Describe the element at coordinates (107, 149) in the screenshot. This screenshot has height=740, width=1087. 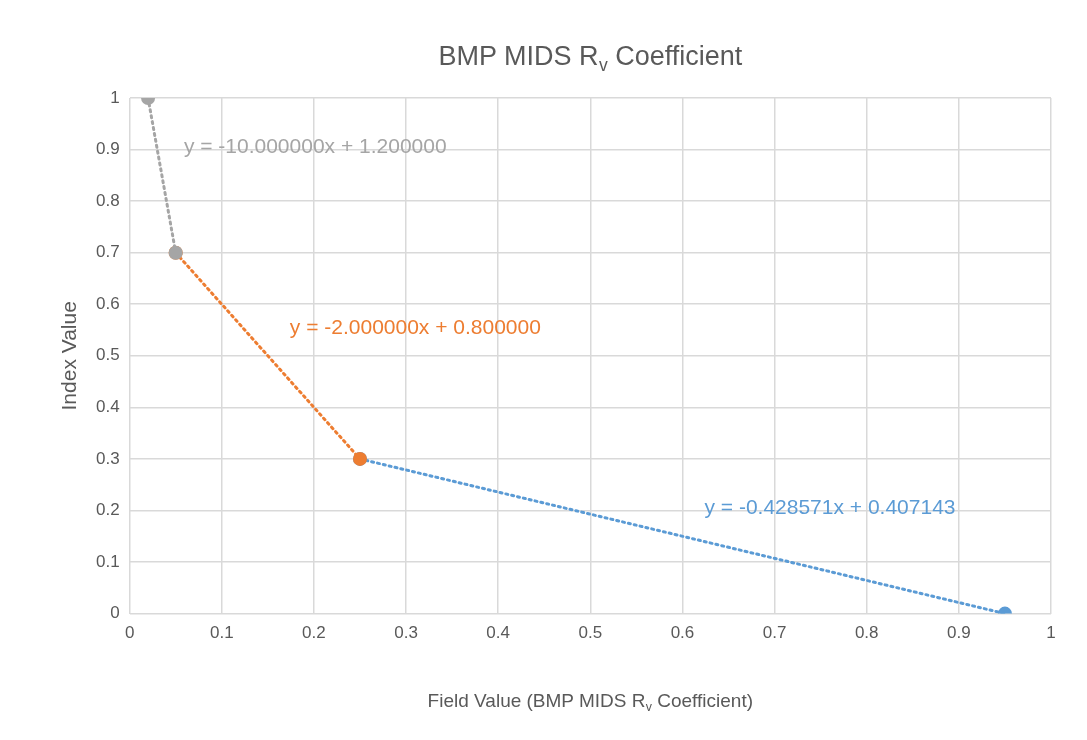
I see `y-tick-label: 0.9` at that location.